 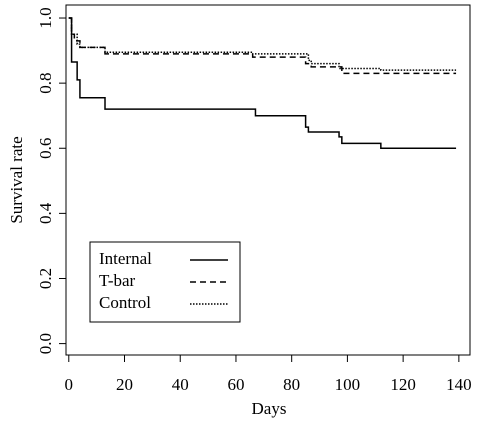 I want to click on x-tick-label: 140, so click(x=459, y=384).